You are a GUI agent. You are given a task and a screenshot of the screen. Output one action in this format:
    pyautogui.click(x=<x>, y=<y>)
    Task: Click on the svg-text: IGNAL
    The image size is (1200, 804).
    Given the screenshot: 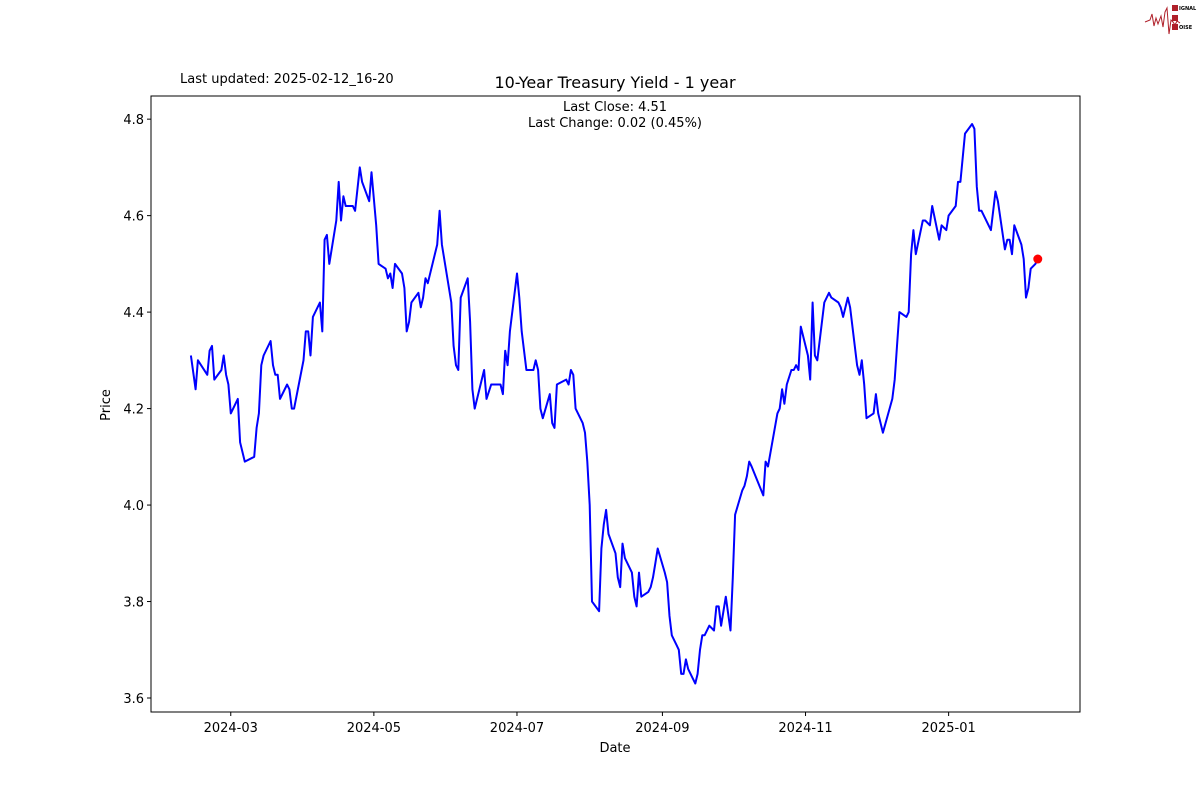 What is the action you would take?
    pyautogui.click(x=1188, y=9)
    